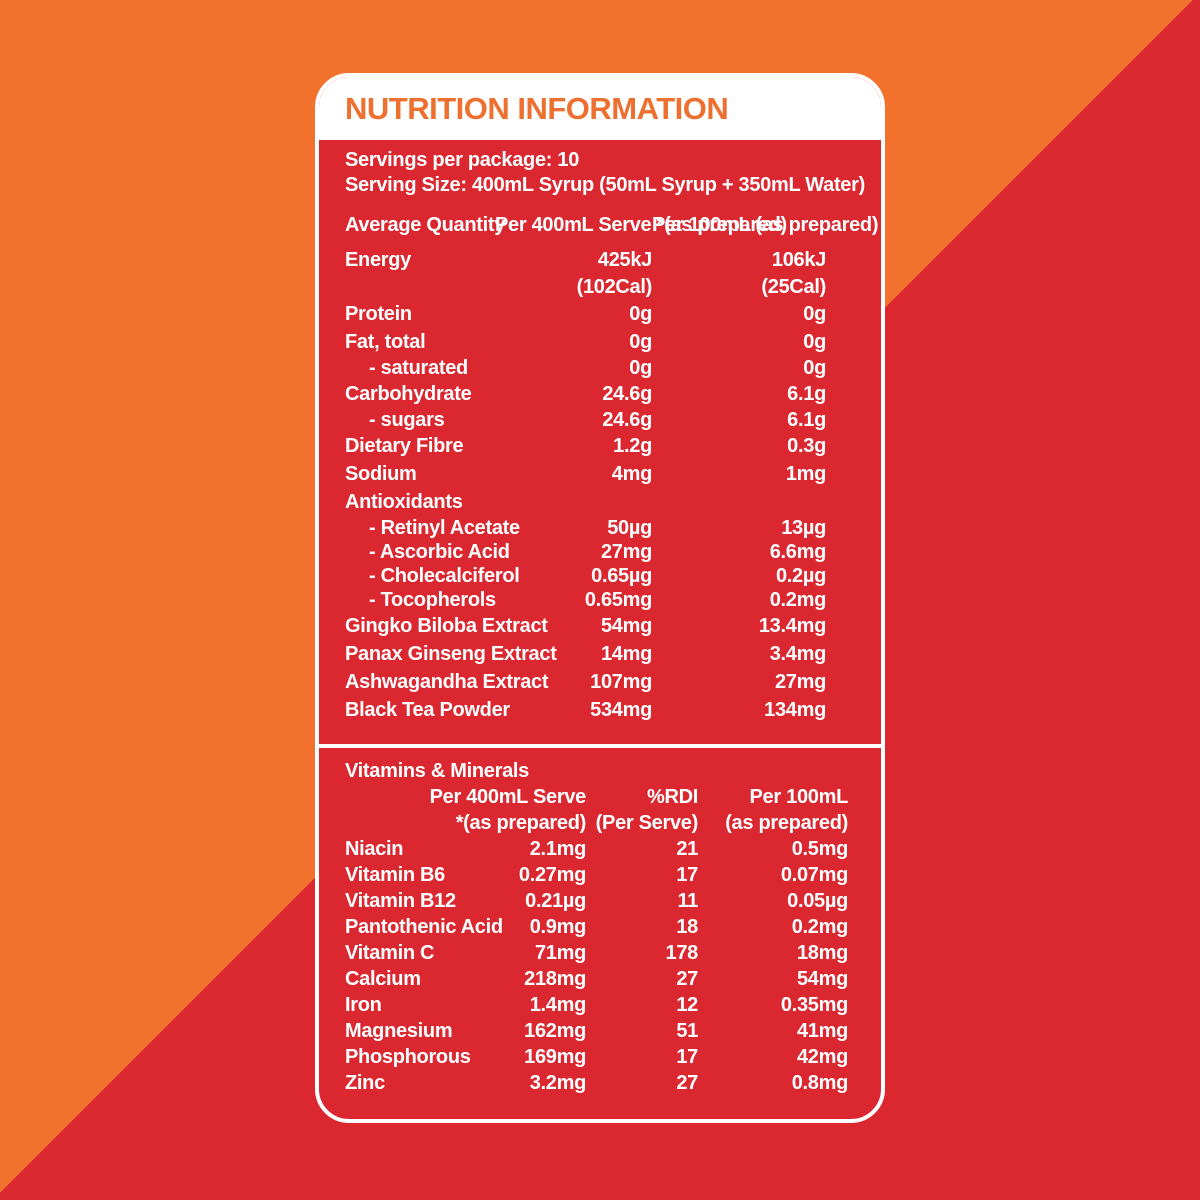 This screenshot has width=1200, height=1200. What do you see at coordinates (687, 979) in the screenshot?
I see `value-rdi-percent: 27` at bounding box center [687, 979].